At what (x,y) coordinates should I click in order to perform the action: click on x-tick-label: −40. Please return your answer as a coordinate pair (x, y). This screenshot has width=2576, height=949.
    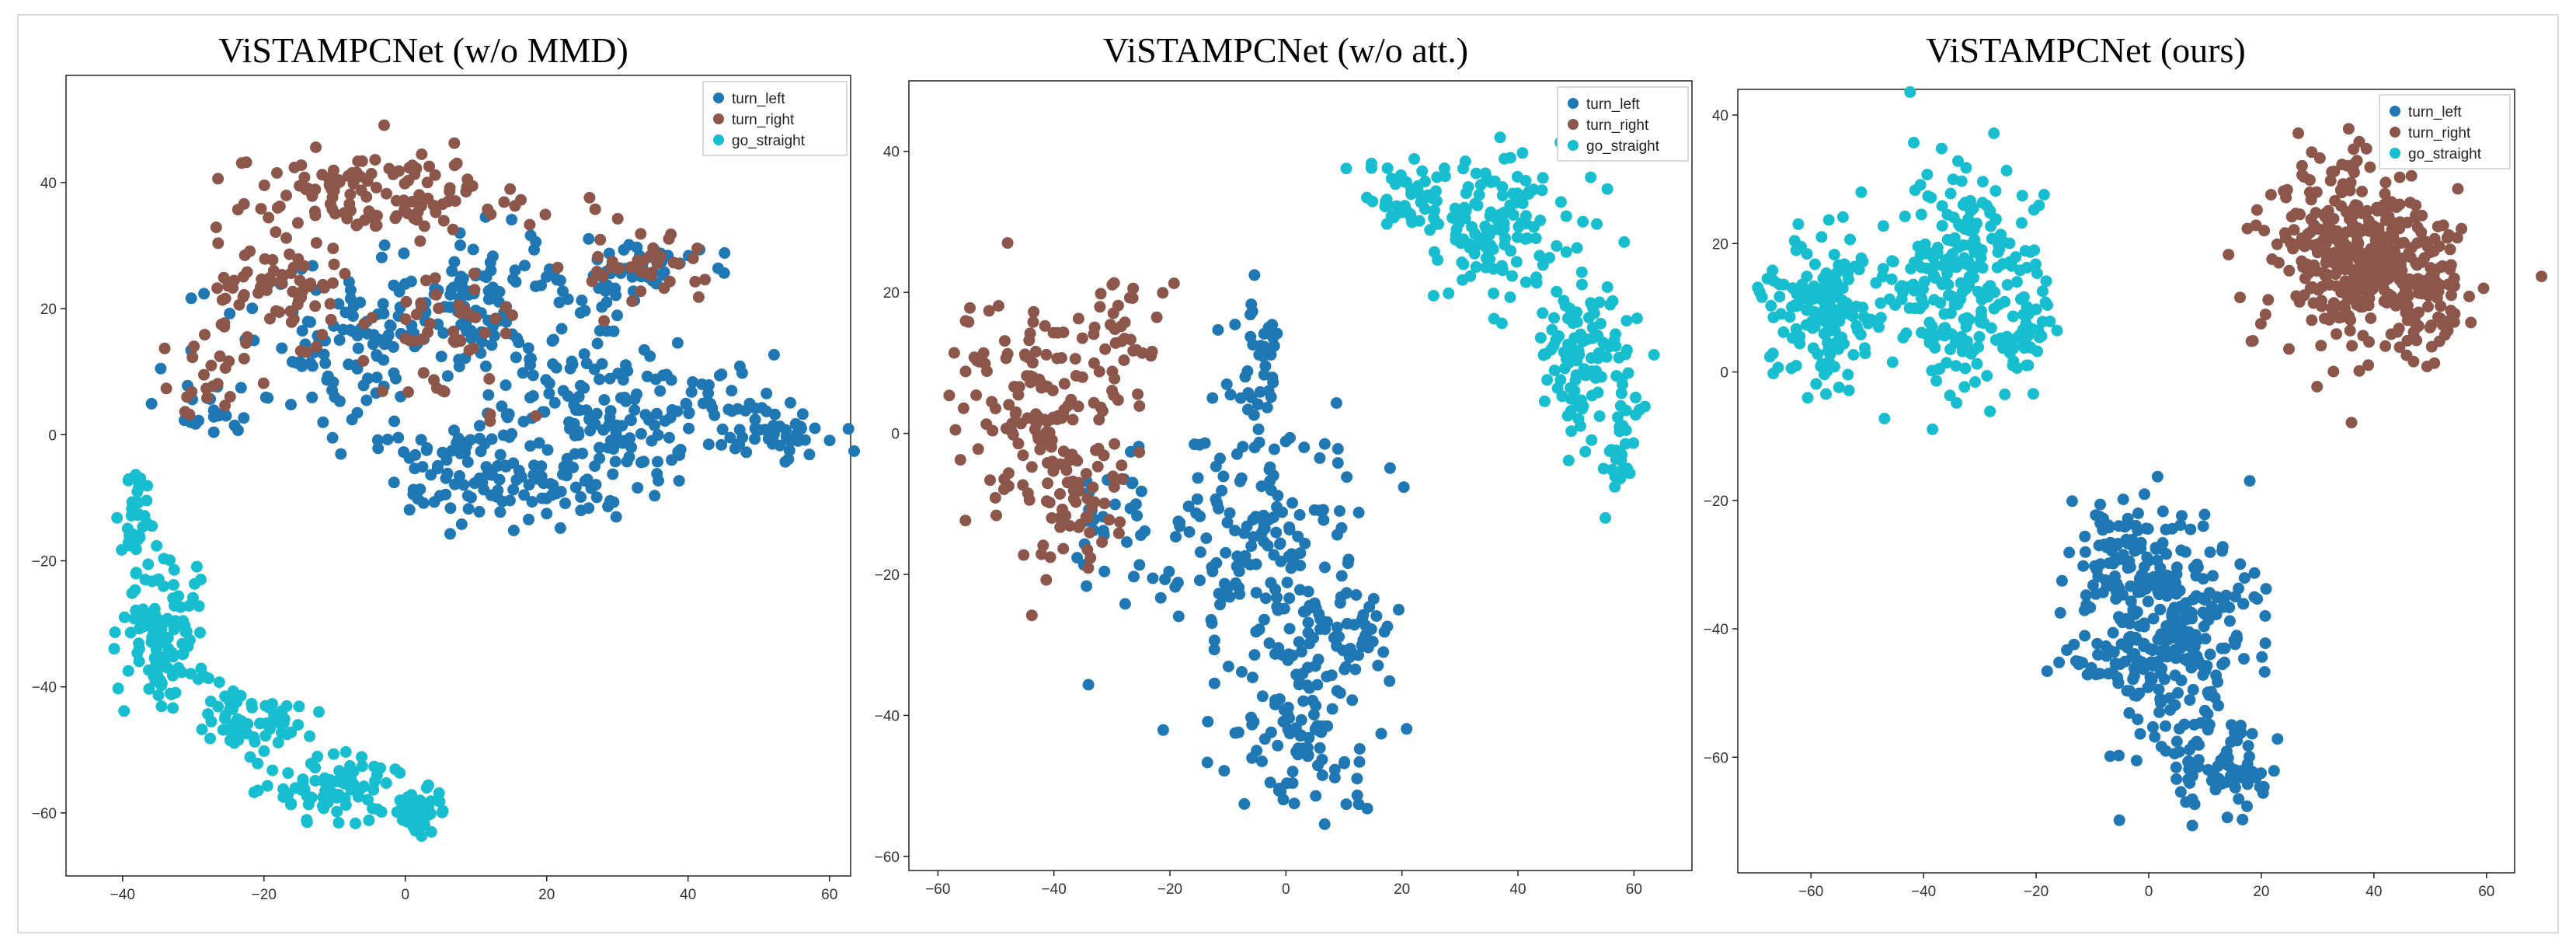
    Looking at the image, I should click on (122, 895).